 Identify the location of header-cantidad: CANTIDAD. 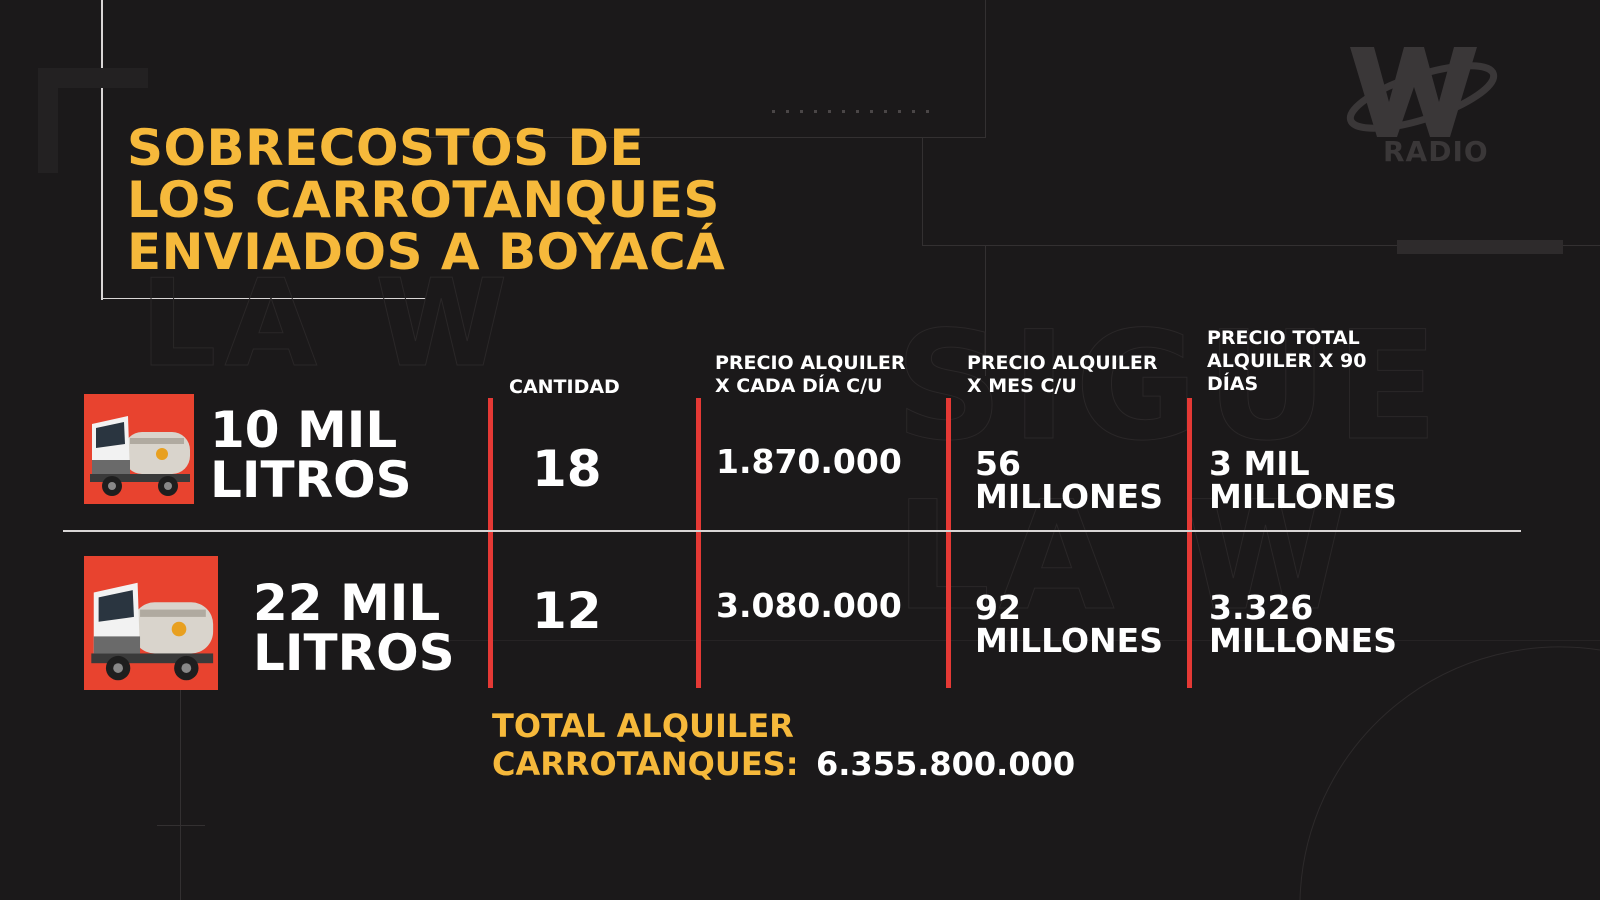
(564, 387).